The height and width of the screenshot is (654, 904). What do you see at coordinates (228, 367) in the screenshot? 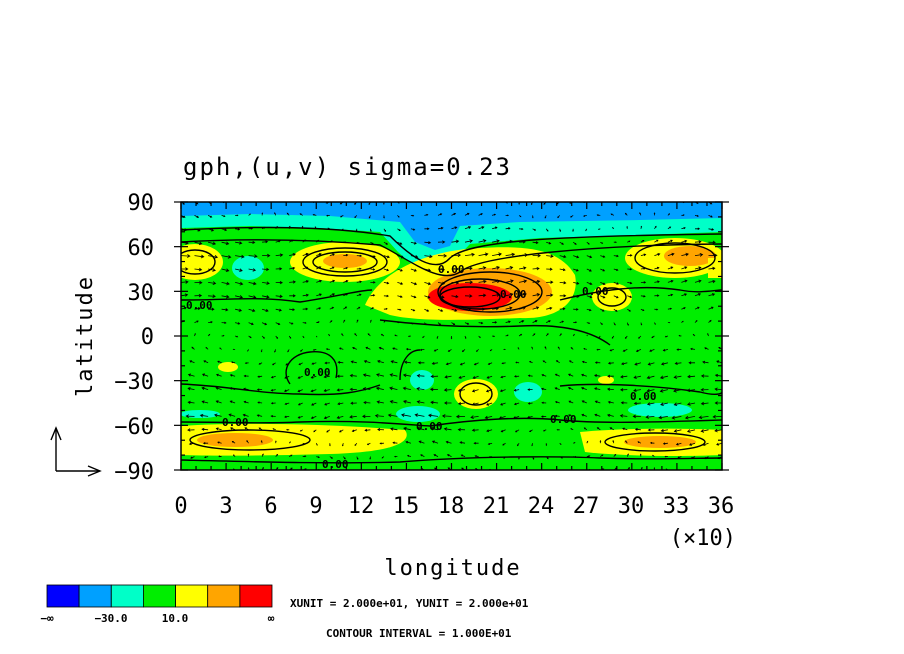
I see `high-s2` at bounding box center [228, 367].